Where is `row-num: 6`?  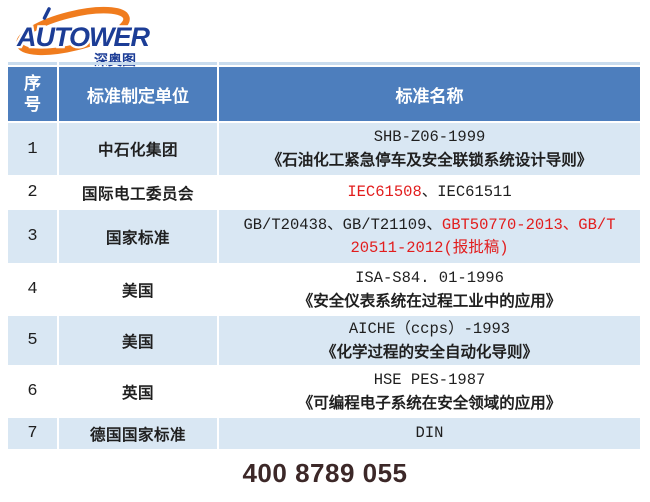
row-num: 6 is located at coordinates (32, 391).